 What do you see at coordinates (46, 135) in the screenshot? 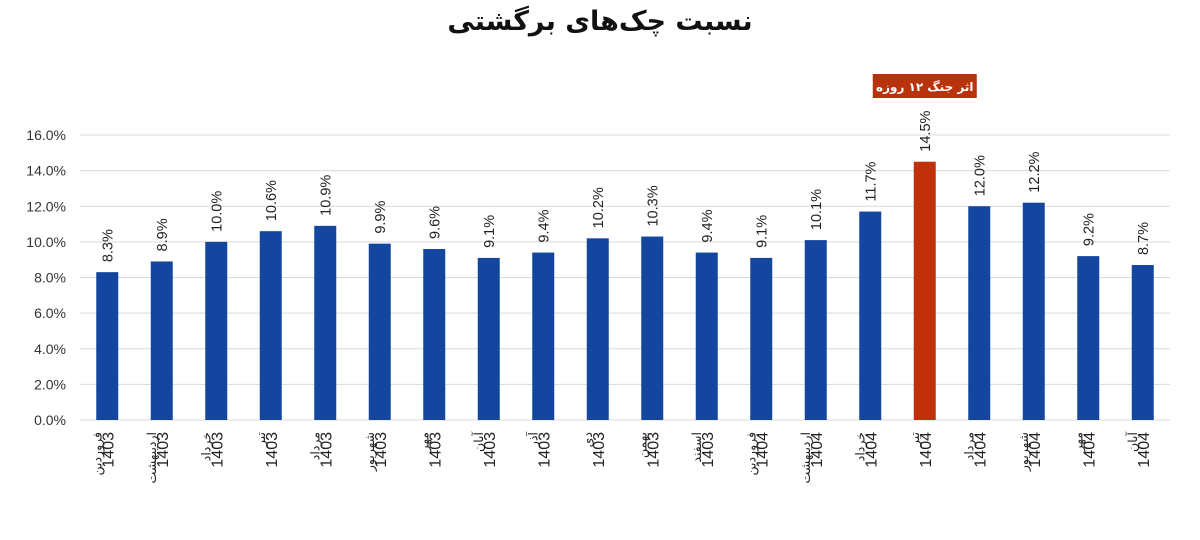
I see `y-tick-label: 16.0%` at bounding box center [46, 135].